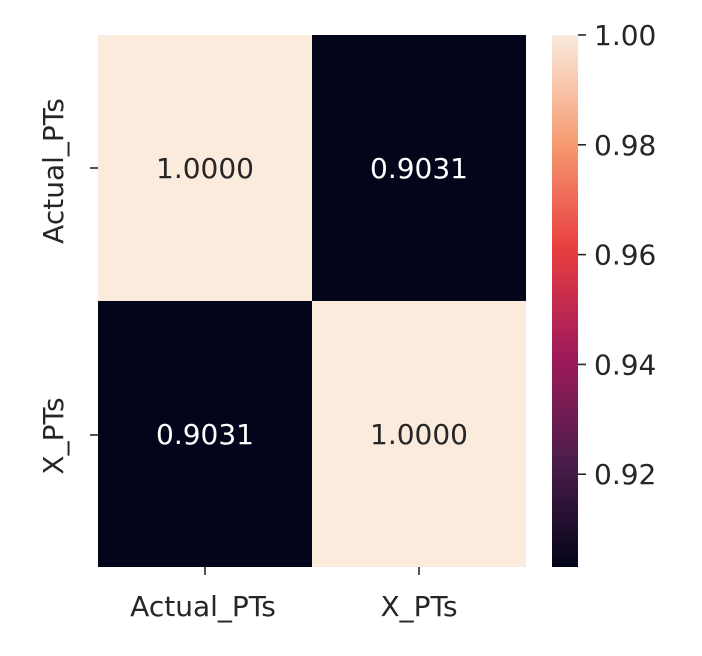 Image resolution: width=702 pixels, height=656 pixels. I want to click on x-tick-label-actual-pts: Actual_PTs, so click(203, 606).